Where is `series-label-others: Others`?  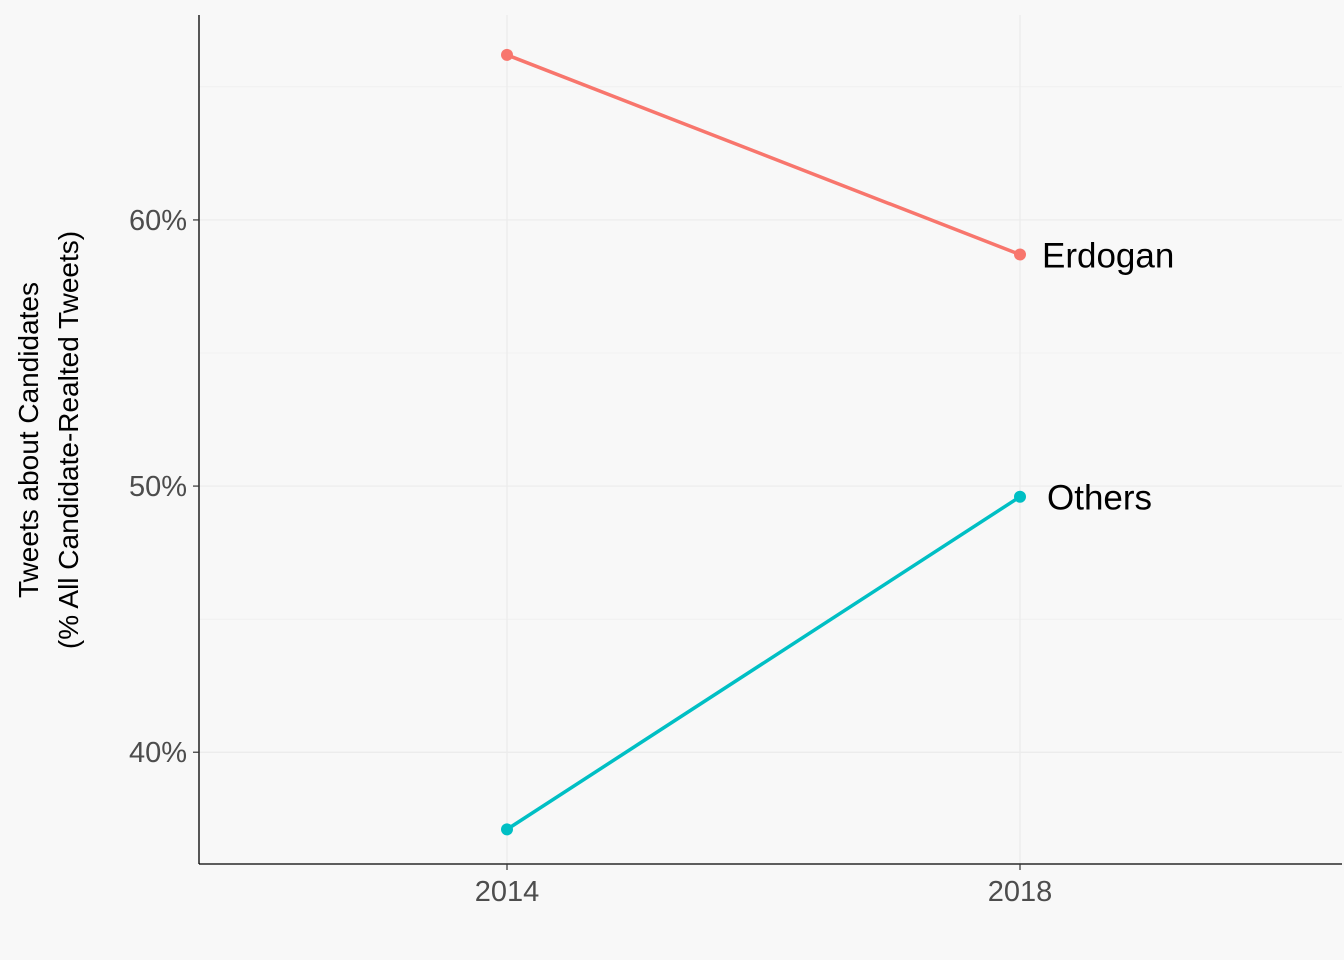 series-label-others: Others is located at coordinates (1099, 498).